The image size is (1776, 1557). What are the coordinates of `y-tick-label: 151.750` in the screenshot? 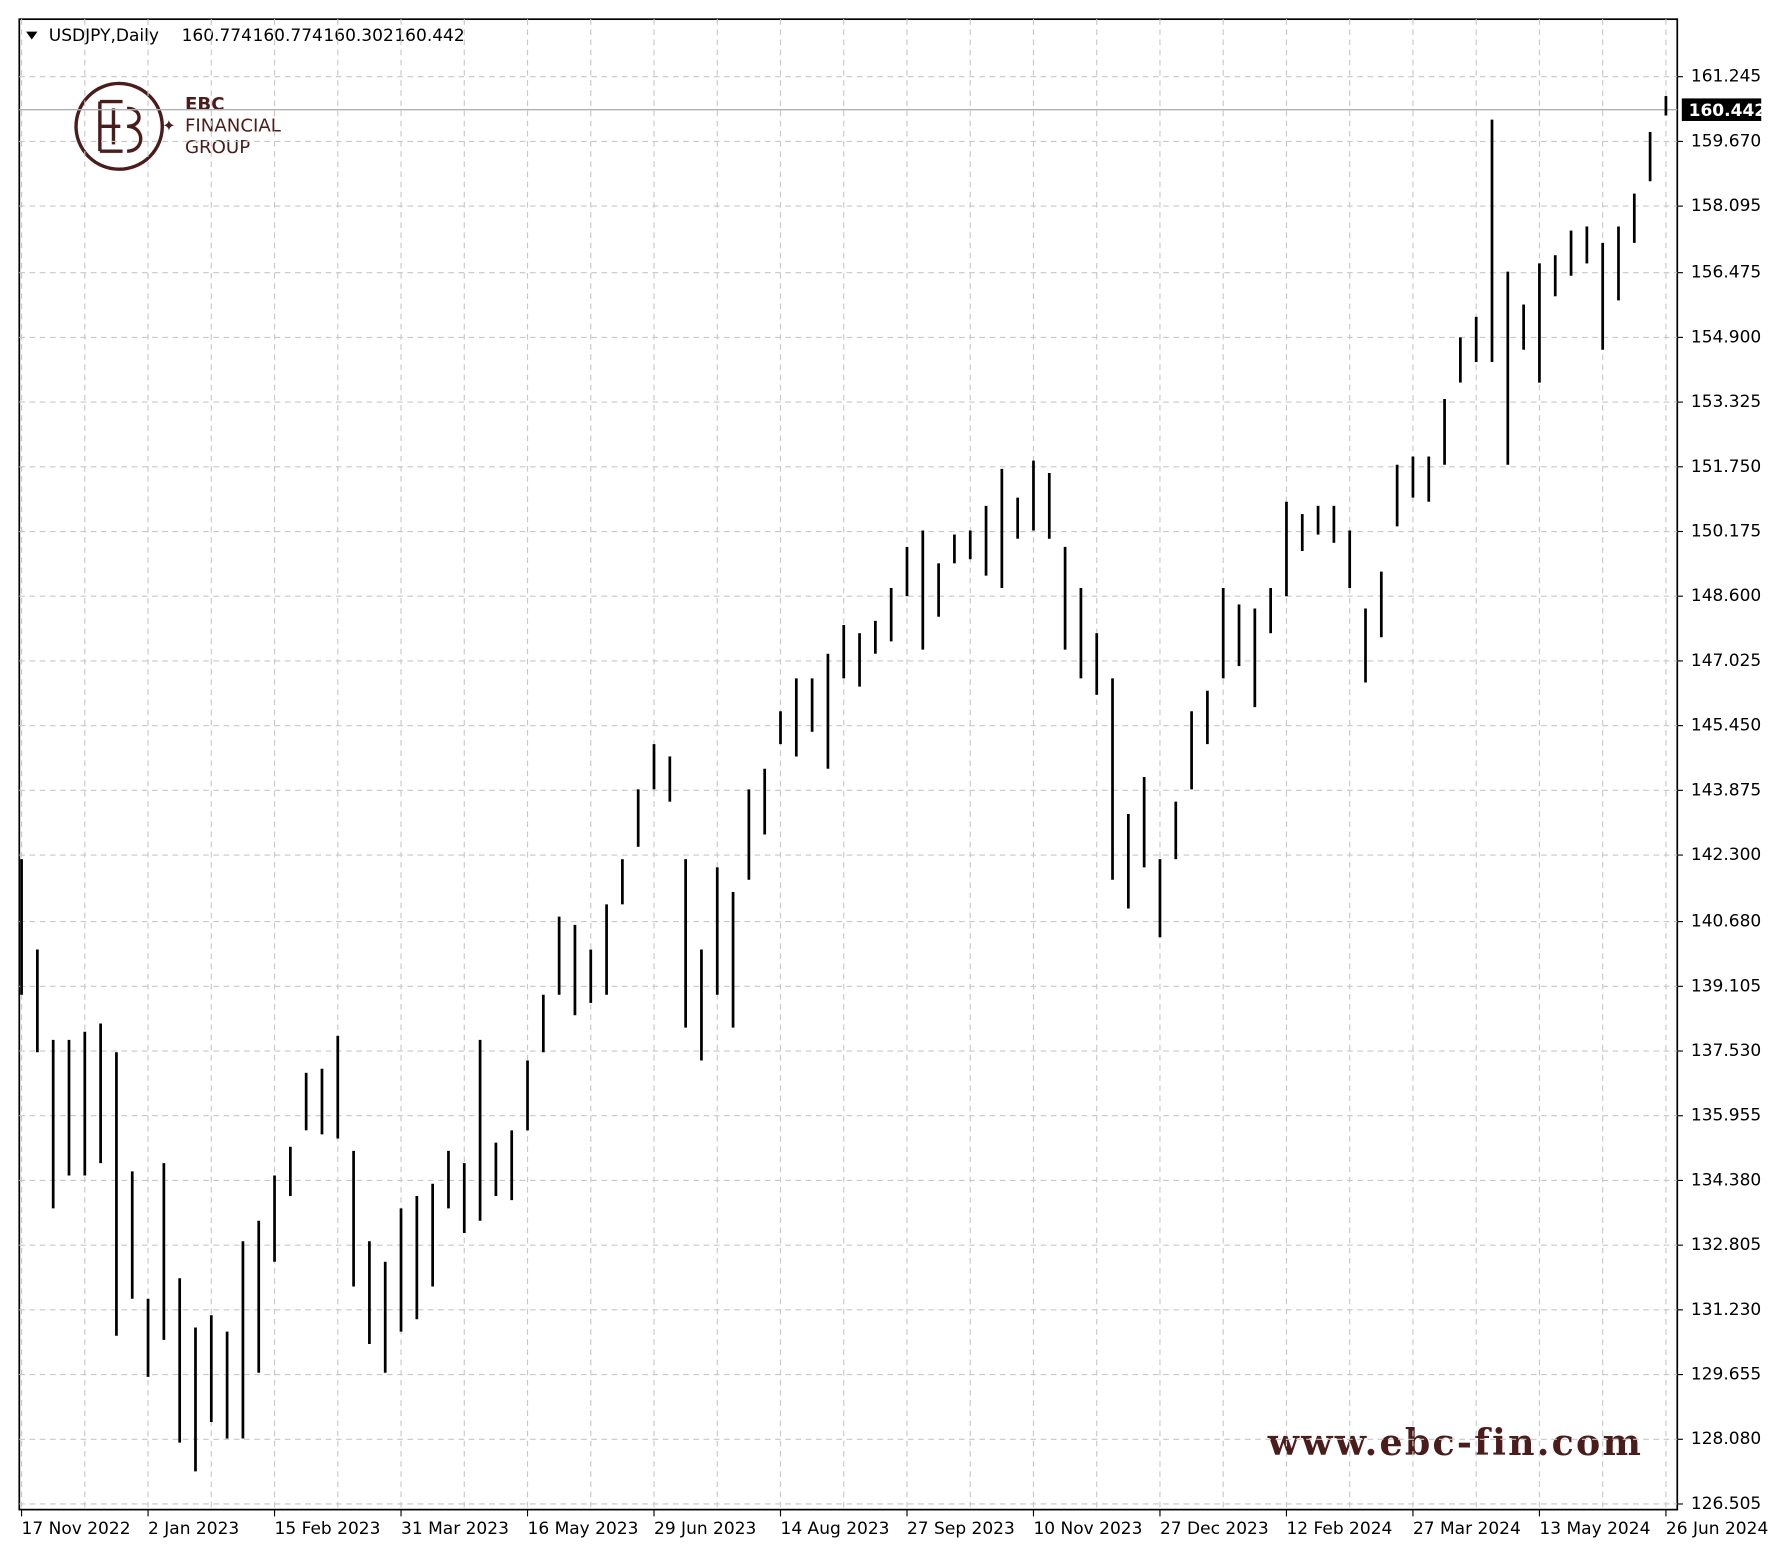 It's located at (1726, 467).